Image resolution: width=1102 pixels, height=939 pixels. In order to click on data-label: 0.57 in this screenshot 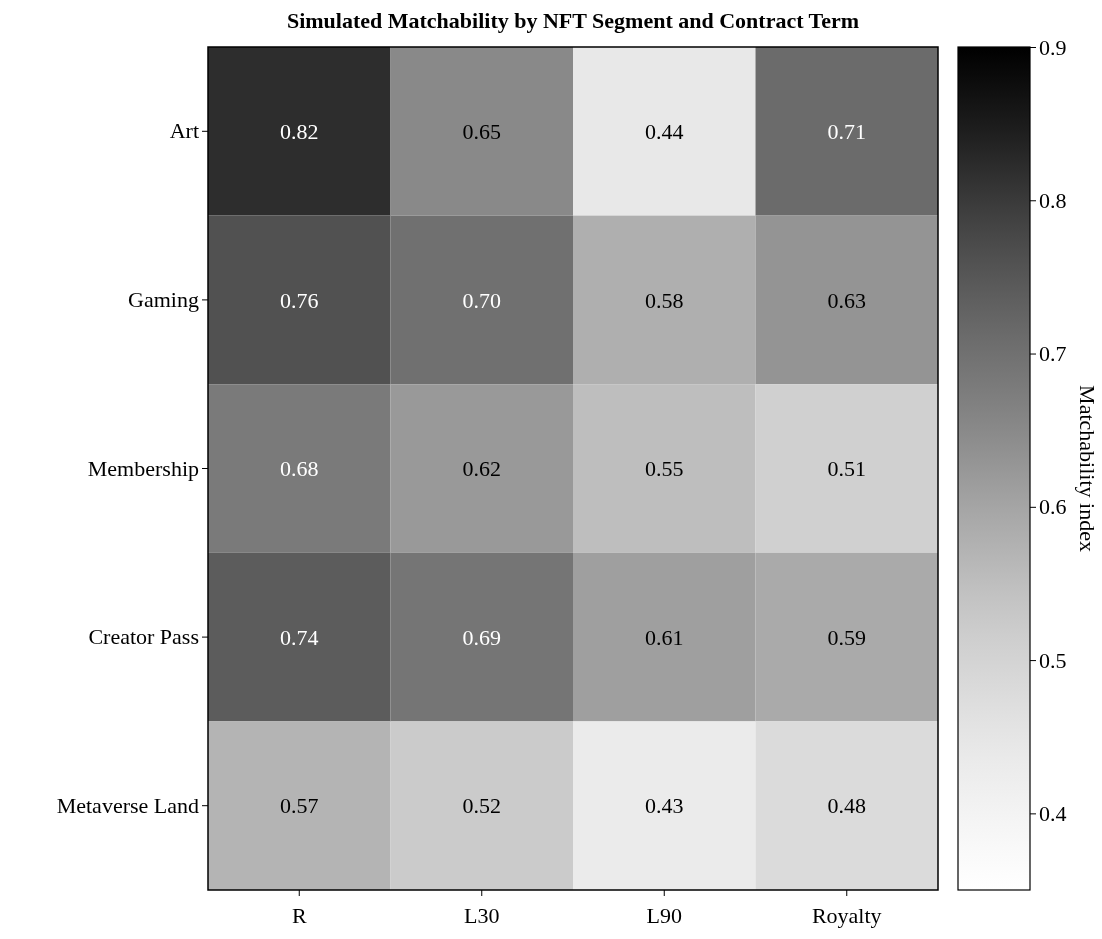, I will do `click(299, 806)`.